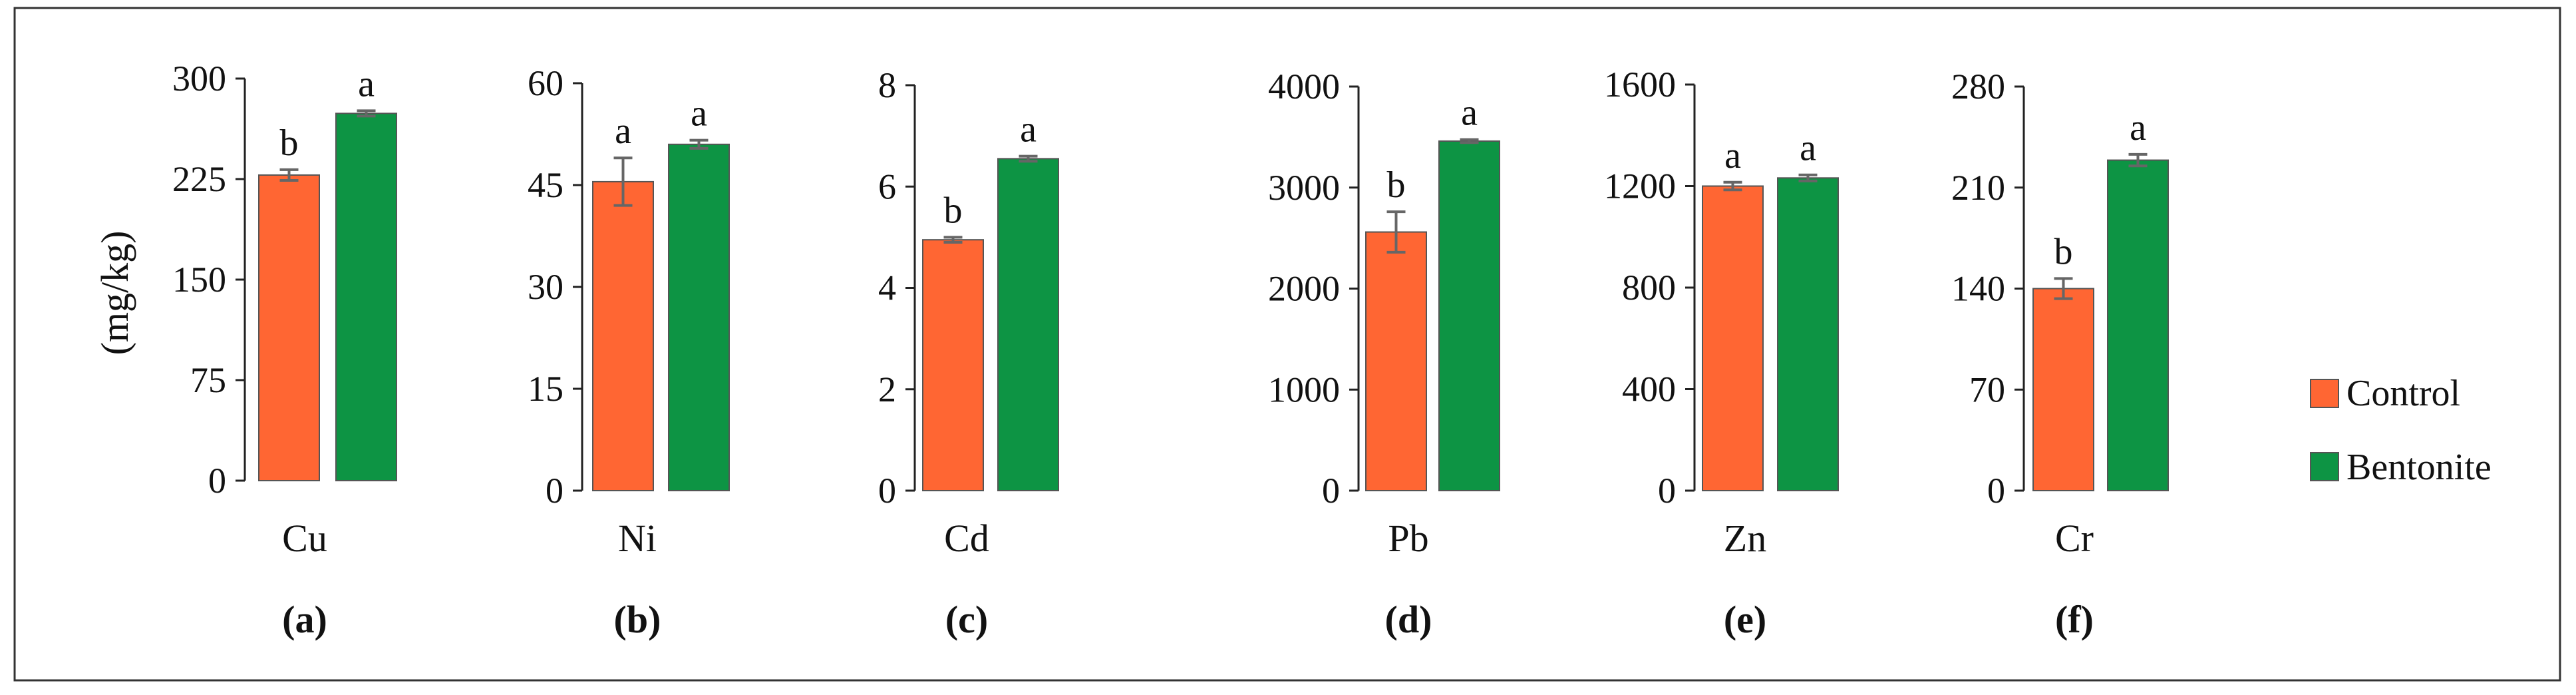 The height and width of the screenshot is (695, 2576). I want to click on x-category-label: Zn, so click(1745, 538).